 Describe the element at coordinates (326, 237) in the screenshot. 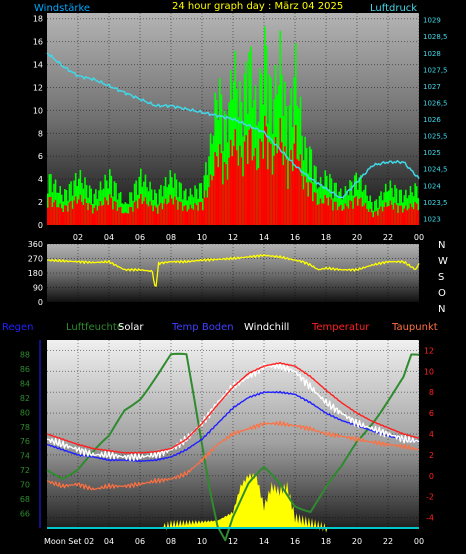

I see `wind-x-tick-18: 18` at that location.